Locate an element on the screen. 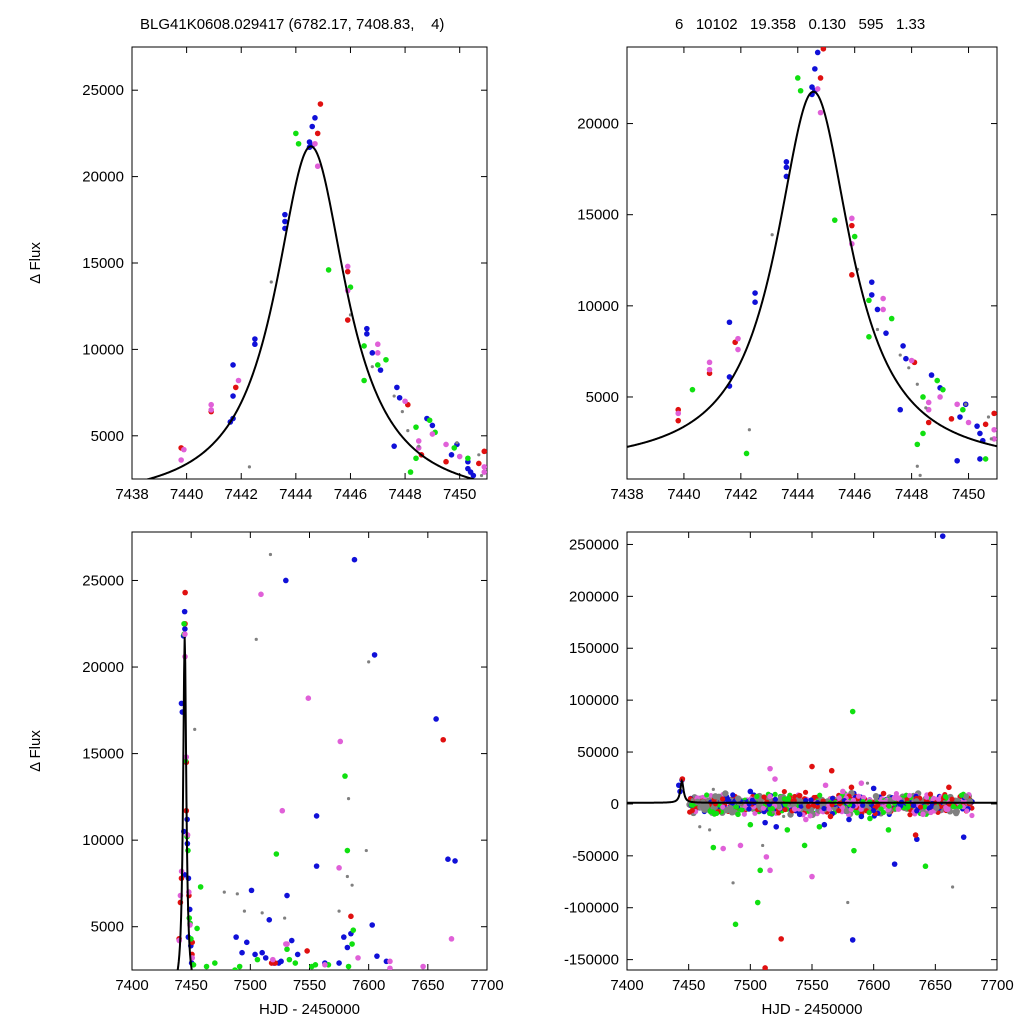 The image size is (1024, 1024). y-tick-label: 25000 is located at coordinates (103, 90).